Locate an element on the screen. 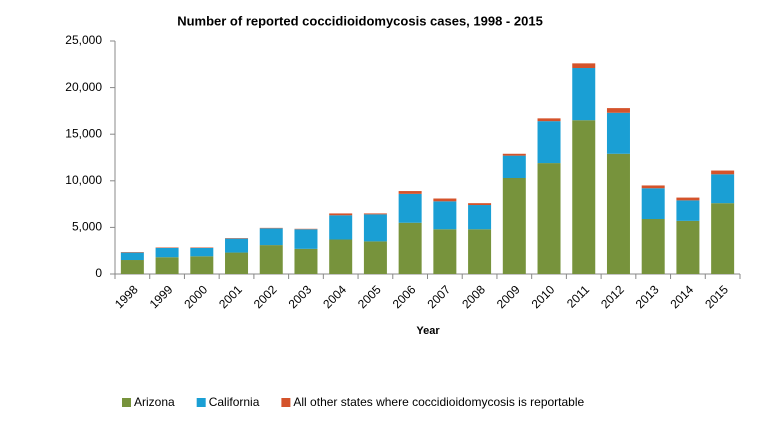  x-tick-label: 2008 is located at coordinates (473, 296).